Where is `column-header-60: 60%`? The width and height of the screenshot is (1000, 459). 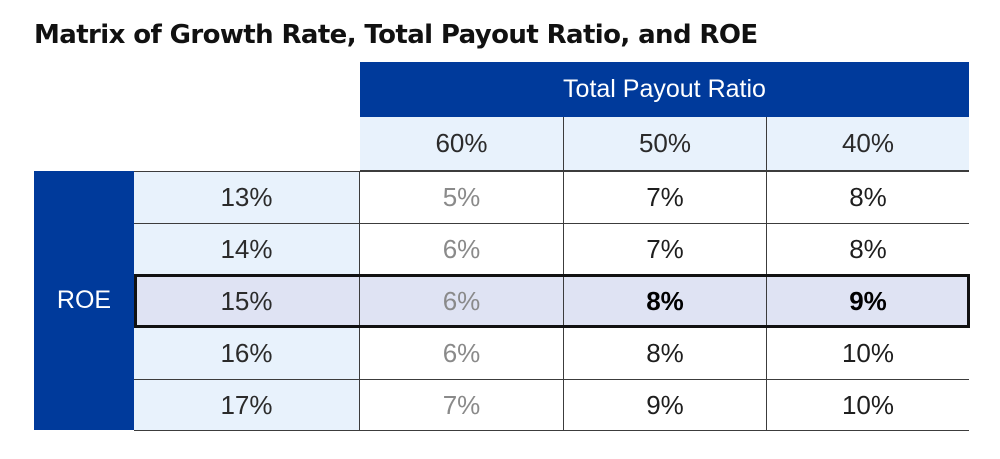
column-header-60: 60% is located at coordinates (461, 144).